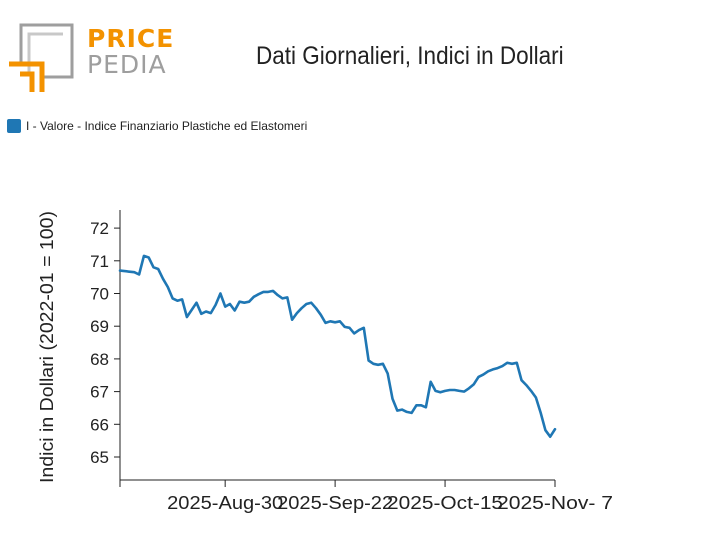 The height and width of the screenshot is (555, 712). I want to click on y-tick-label: 72, so click(99, 228).